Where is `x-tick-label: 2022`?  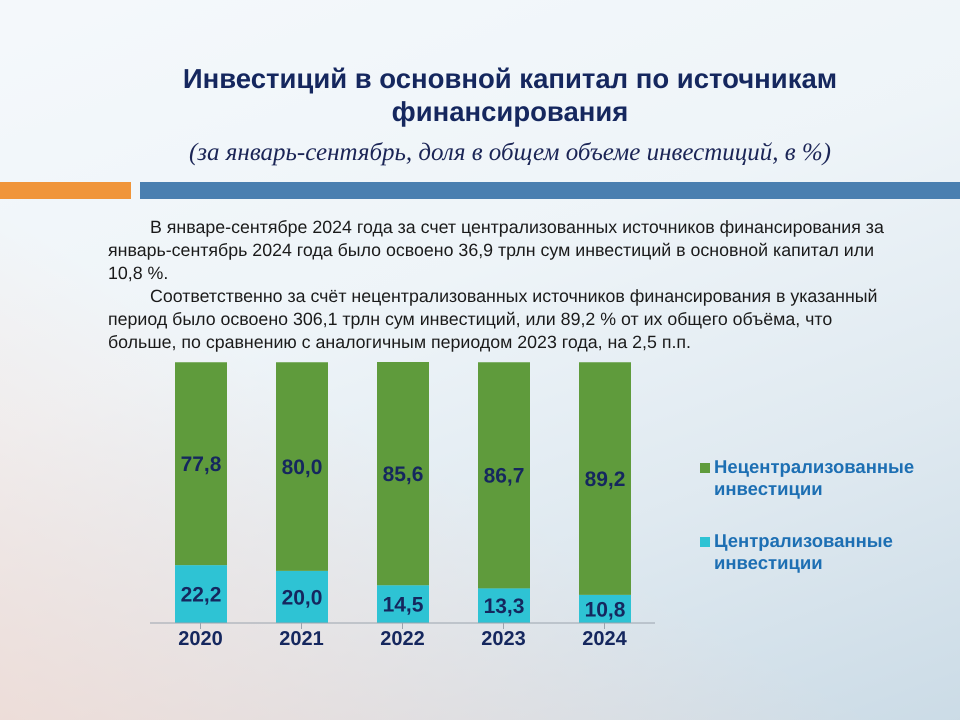 x-tick-label: 2022 is located at coordinates (402, 639).